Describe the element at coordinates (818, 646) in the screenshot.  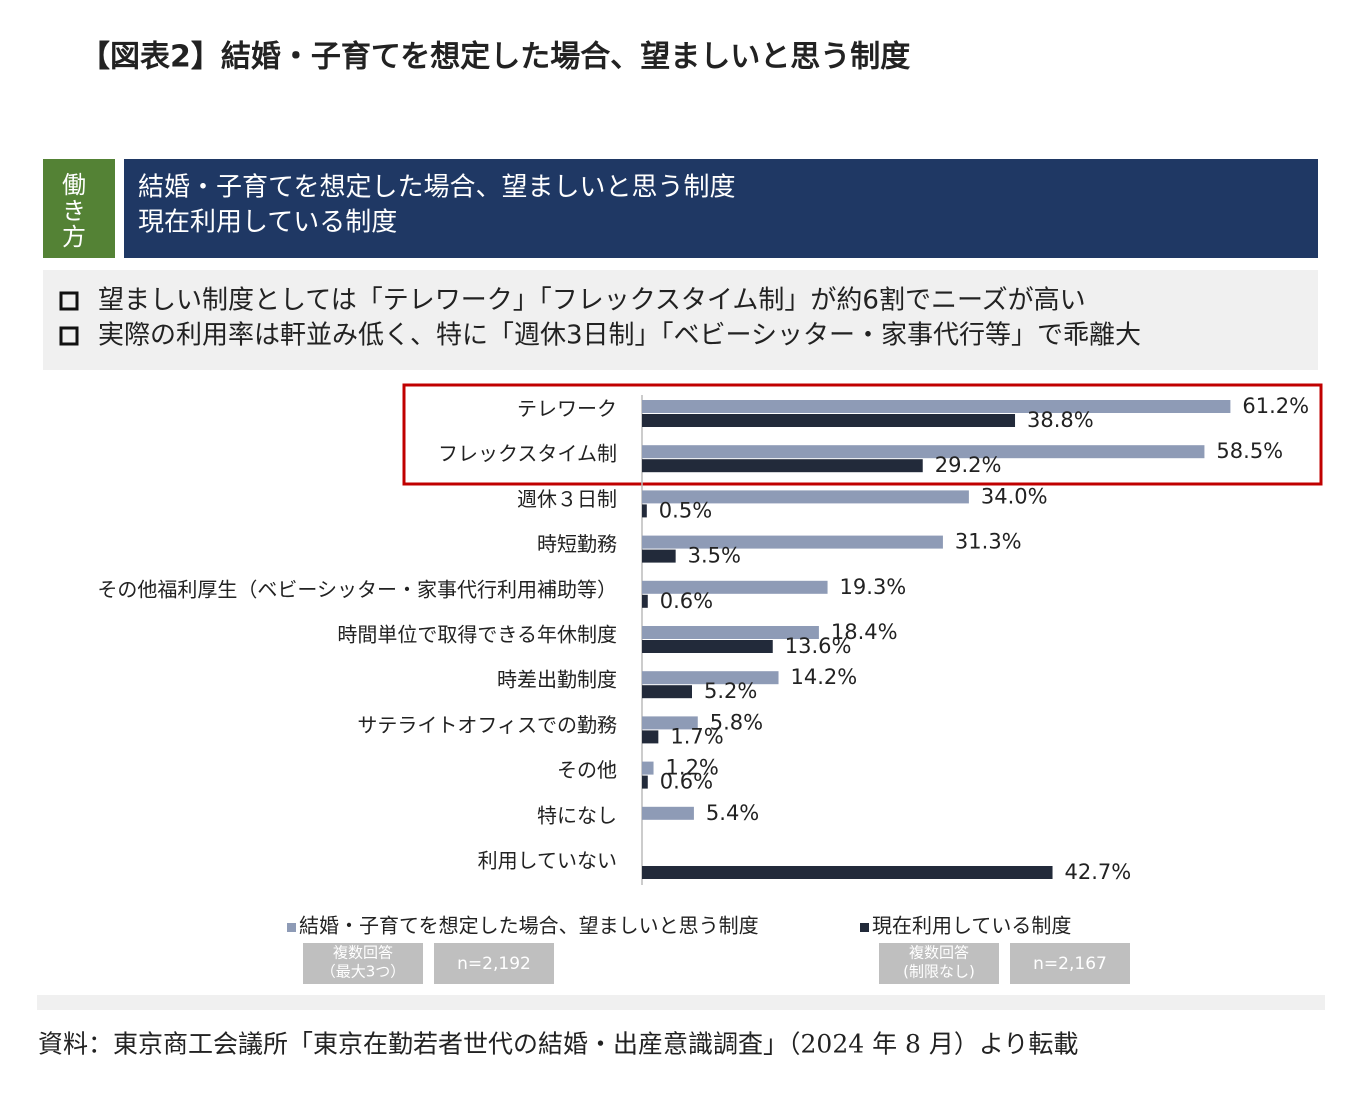
I see `value-label: 13.6%` at that location.